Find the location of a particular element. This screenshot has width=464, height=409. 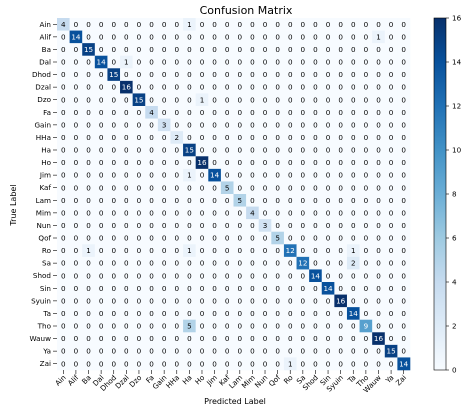

cell-value-label: 1 is located at coordinates (189, 250).